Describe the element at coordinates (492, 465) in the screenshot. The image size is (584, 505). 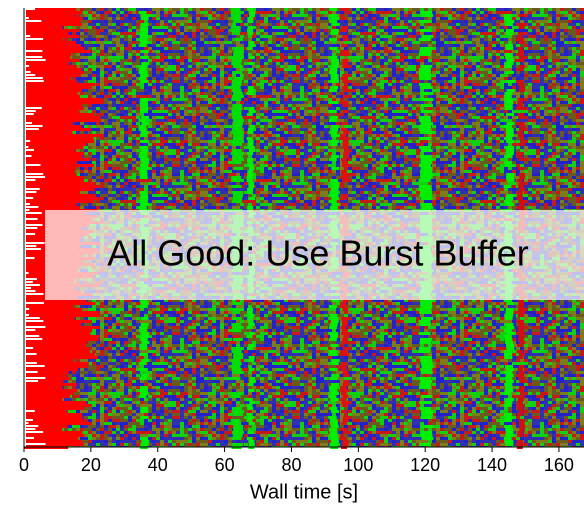
I see `x-tick-label: 140` at that location.